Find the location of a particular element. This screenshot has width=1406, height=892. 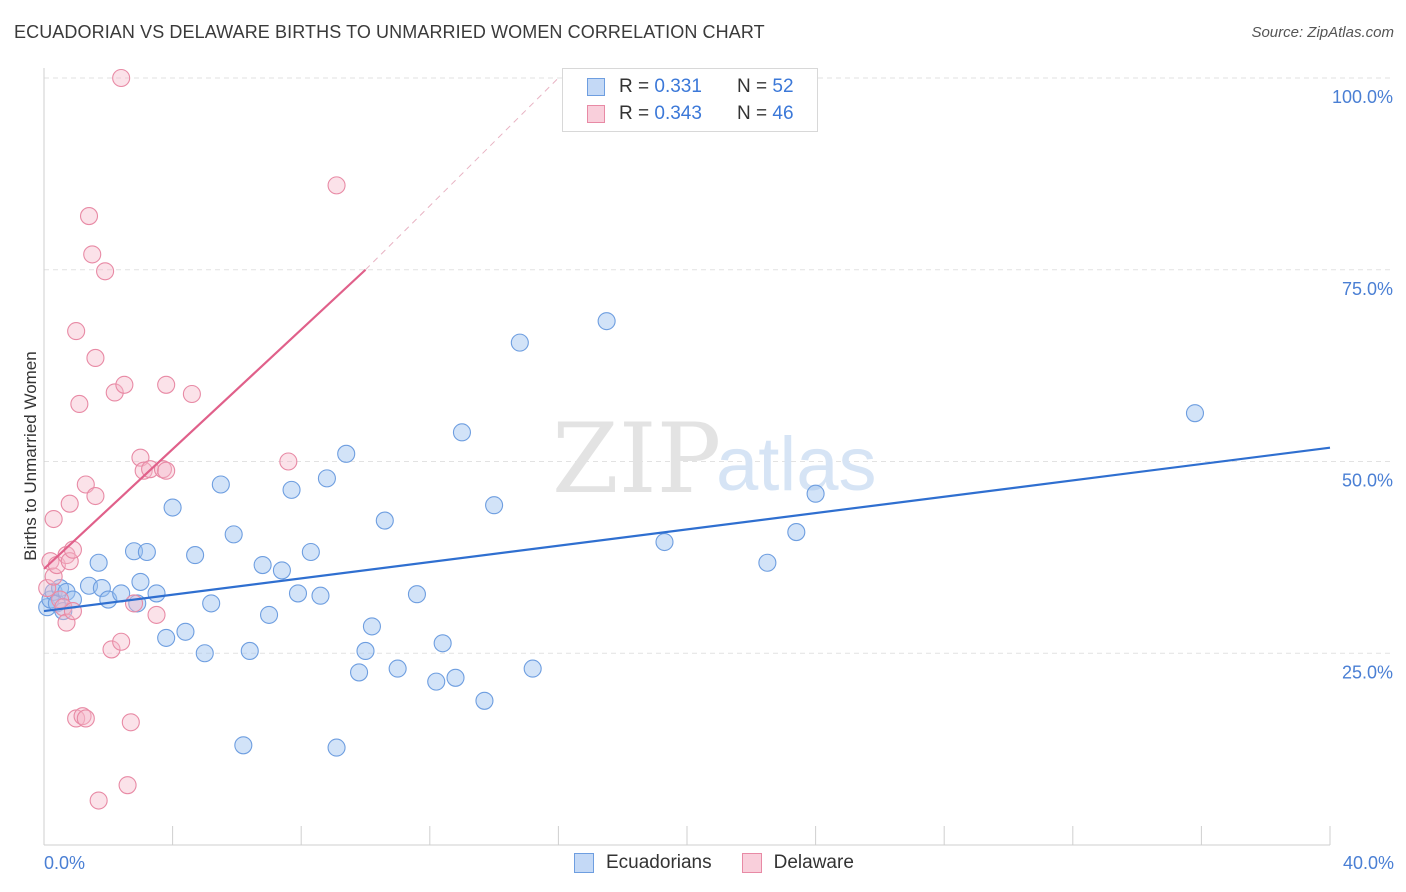

legend-n-ecuadorians: N = 52 is located at coordinates (765, 86).